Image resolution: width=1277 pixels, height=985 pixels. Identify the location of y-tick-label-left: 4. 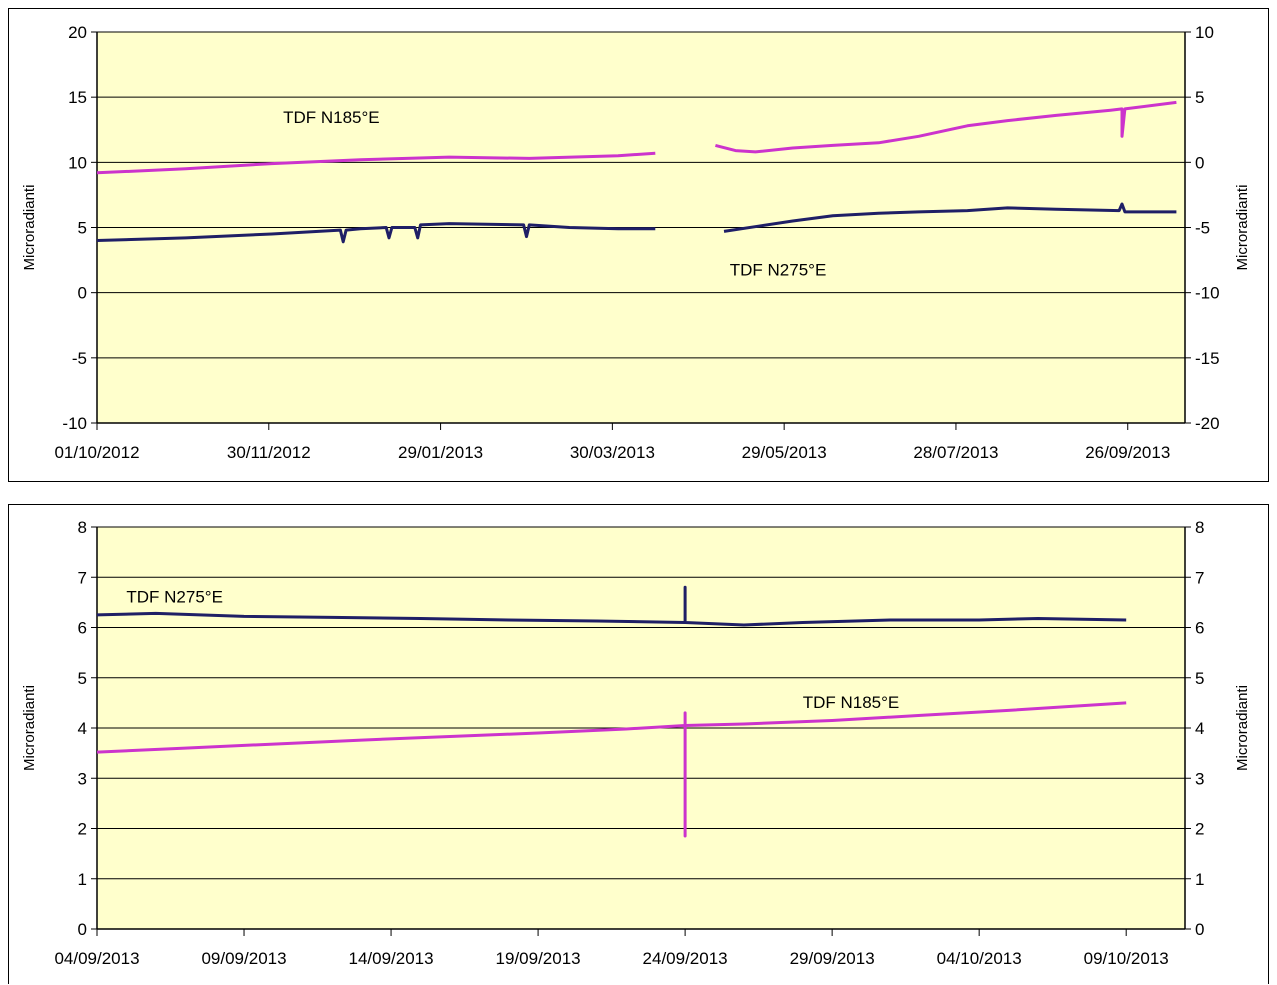
(82, 728).